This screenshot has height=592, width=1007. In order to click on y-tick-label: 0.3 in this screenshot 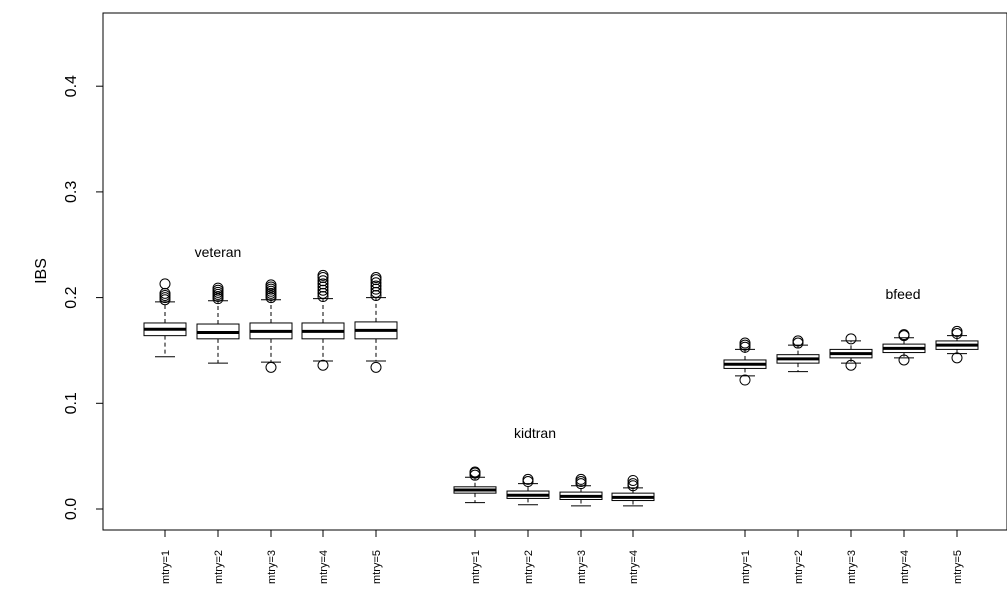, I will do `click(71, 192)`.